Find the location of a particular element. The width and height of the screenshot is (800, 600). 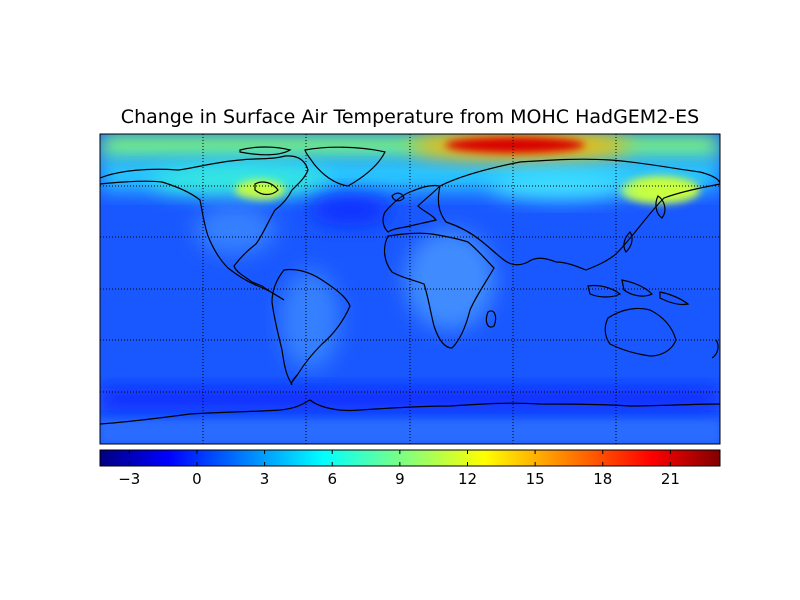

colorbar-gradient is located at coordinates (410, 458).